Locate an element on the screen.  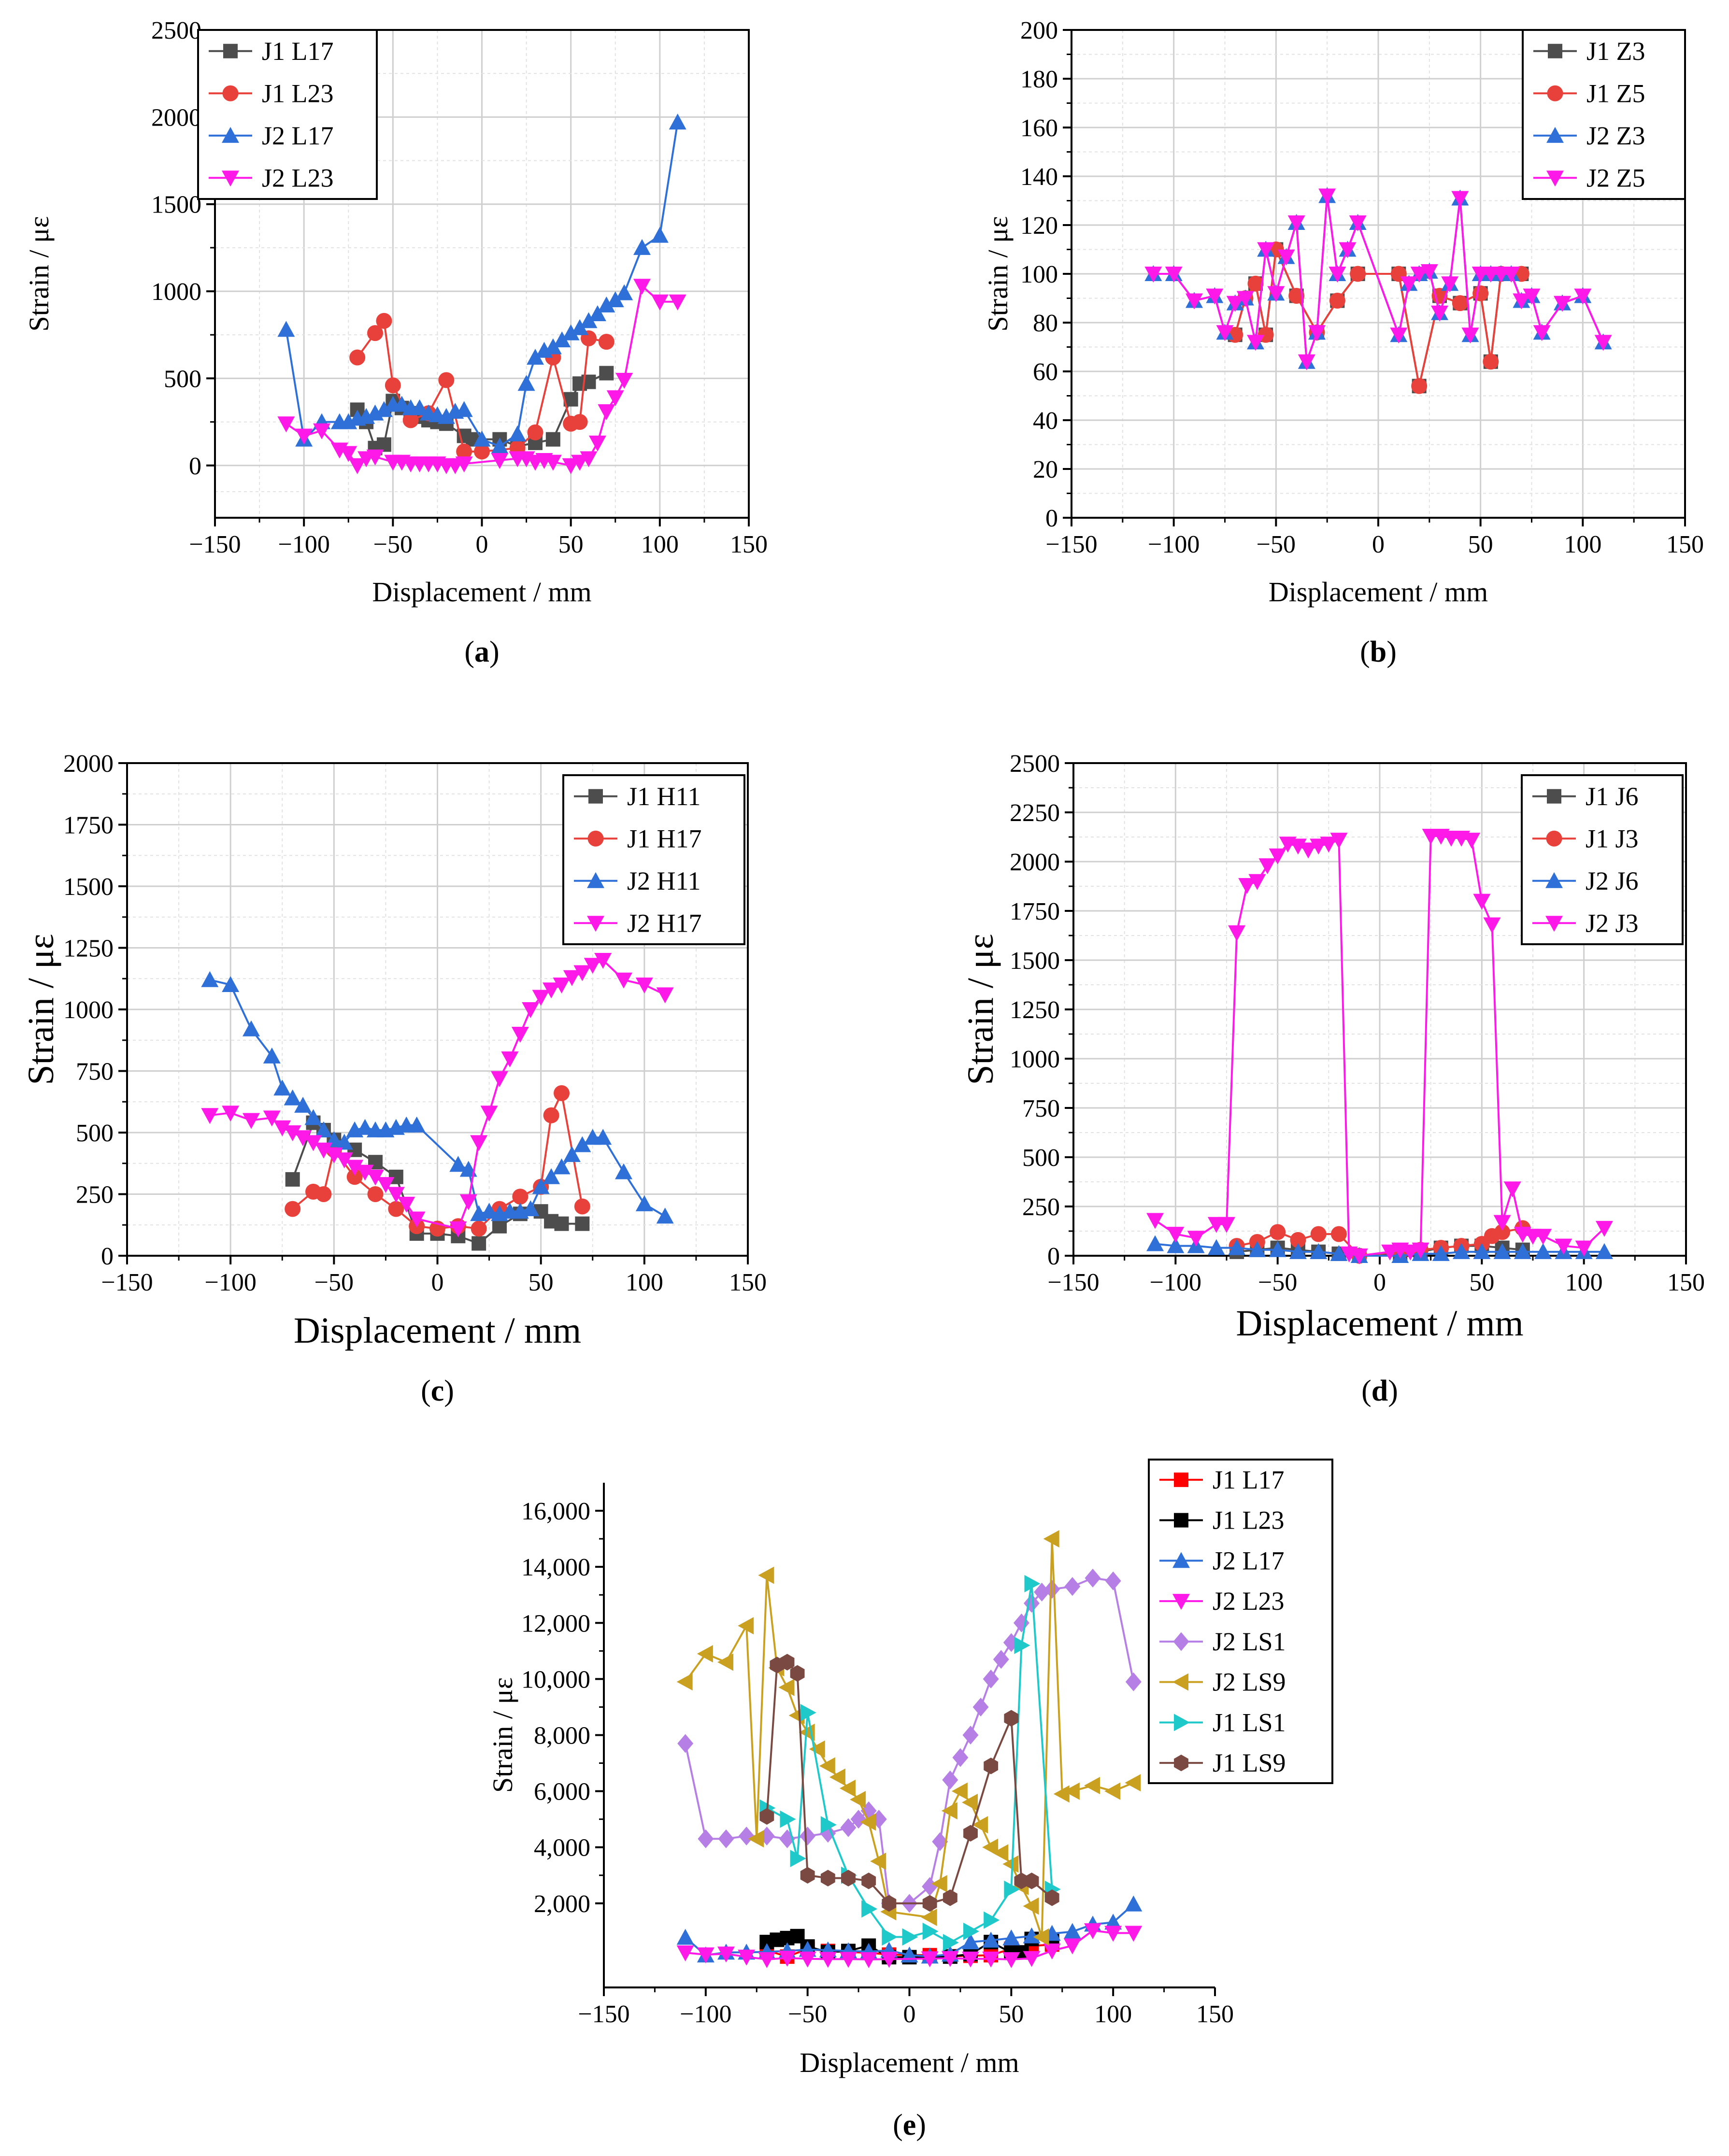
y-tick-label: 4,000 is located at coordinates (562, 1848).